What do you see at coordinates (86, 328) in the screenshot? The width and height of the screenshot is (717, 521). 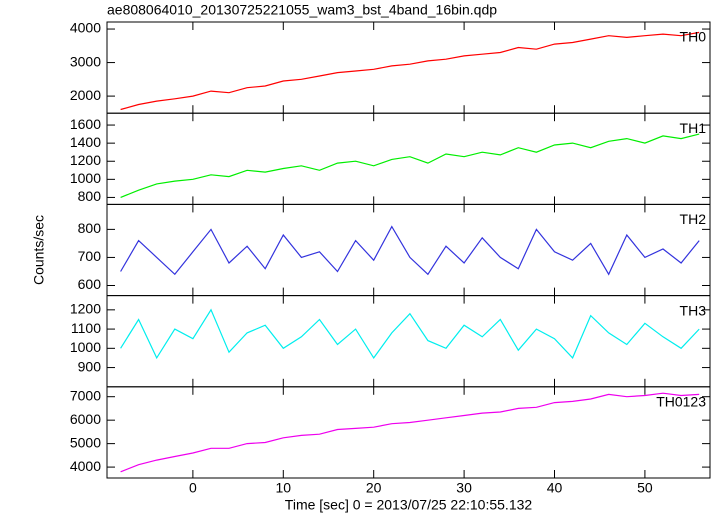 I see `y-tick-label: 1100` at bounding box center [86, 328].